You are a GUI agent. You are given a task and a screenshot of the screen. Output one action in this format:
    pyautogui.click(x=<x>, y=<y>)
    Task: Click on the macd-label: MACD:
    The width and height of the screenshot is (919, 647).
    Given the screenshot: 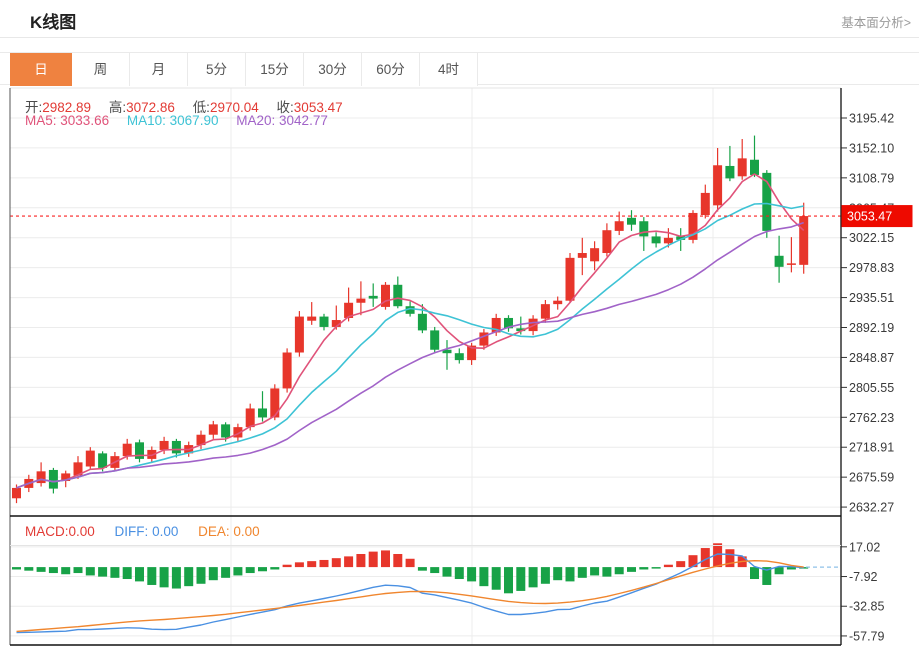 What is the action you would take?
    pyautogui.click(x=47, y=531)
    